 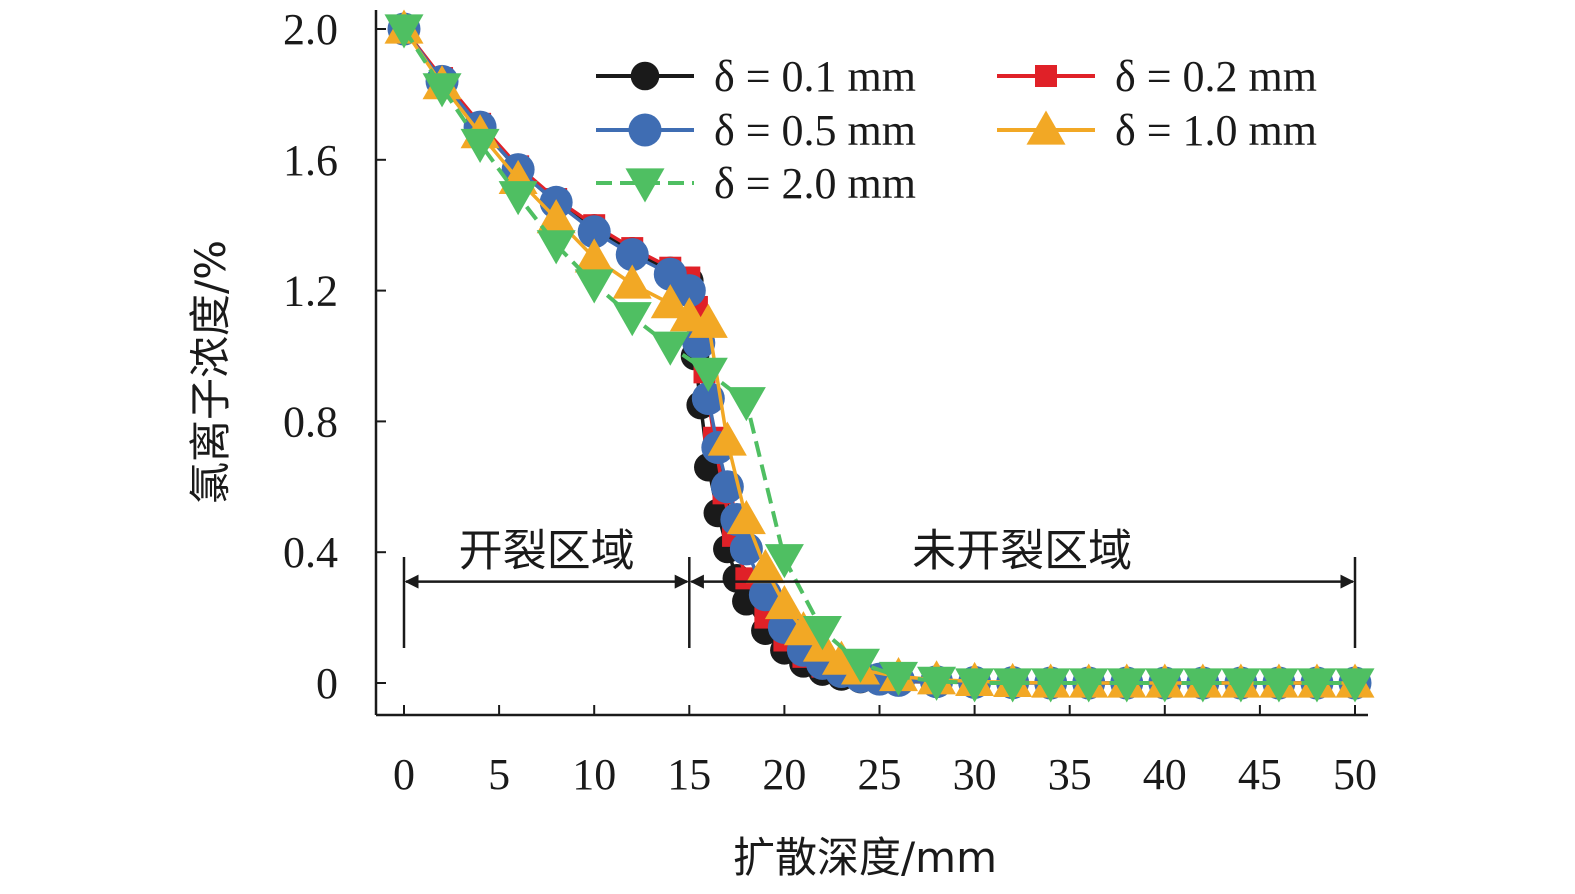 I want to click on legend-label: δ = 2.0 mm, so click(x=815, y=183).